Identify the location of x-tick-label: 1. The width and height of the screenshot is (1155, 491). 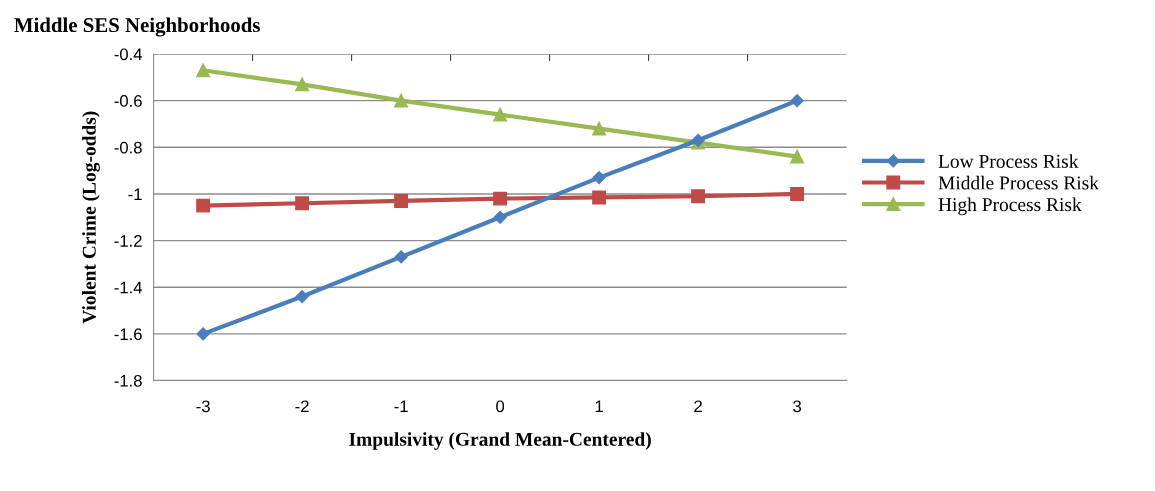
(599, 406).